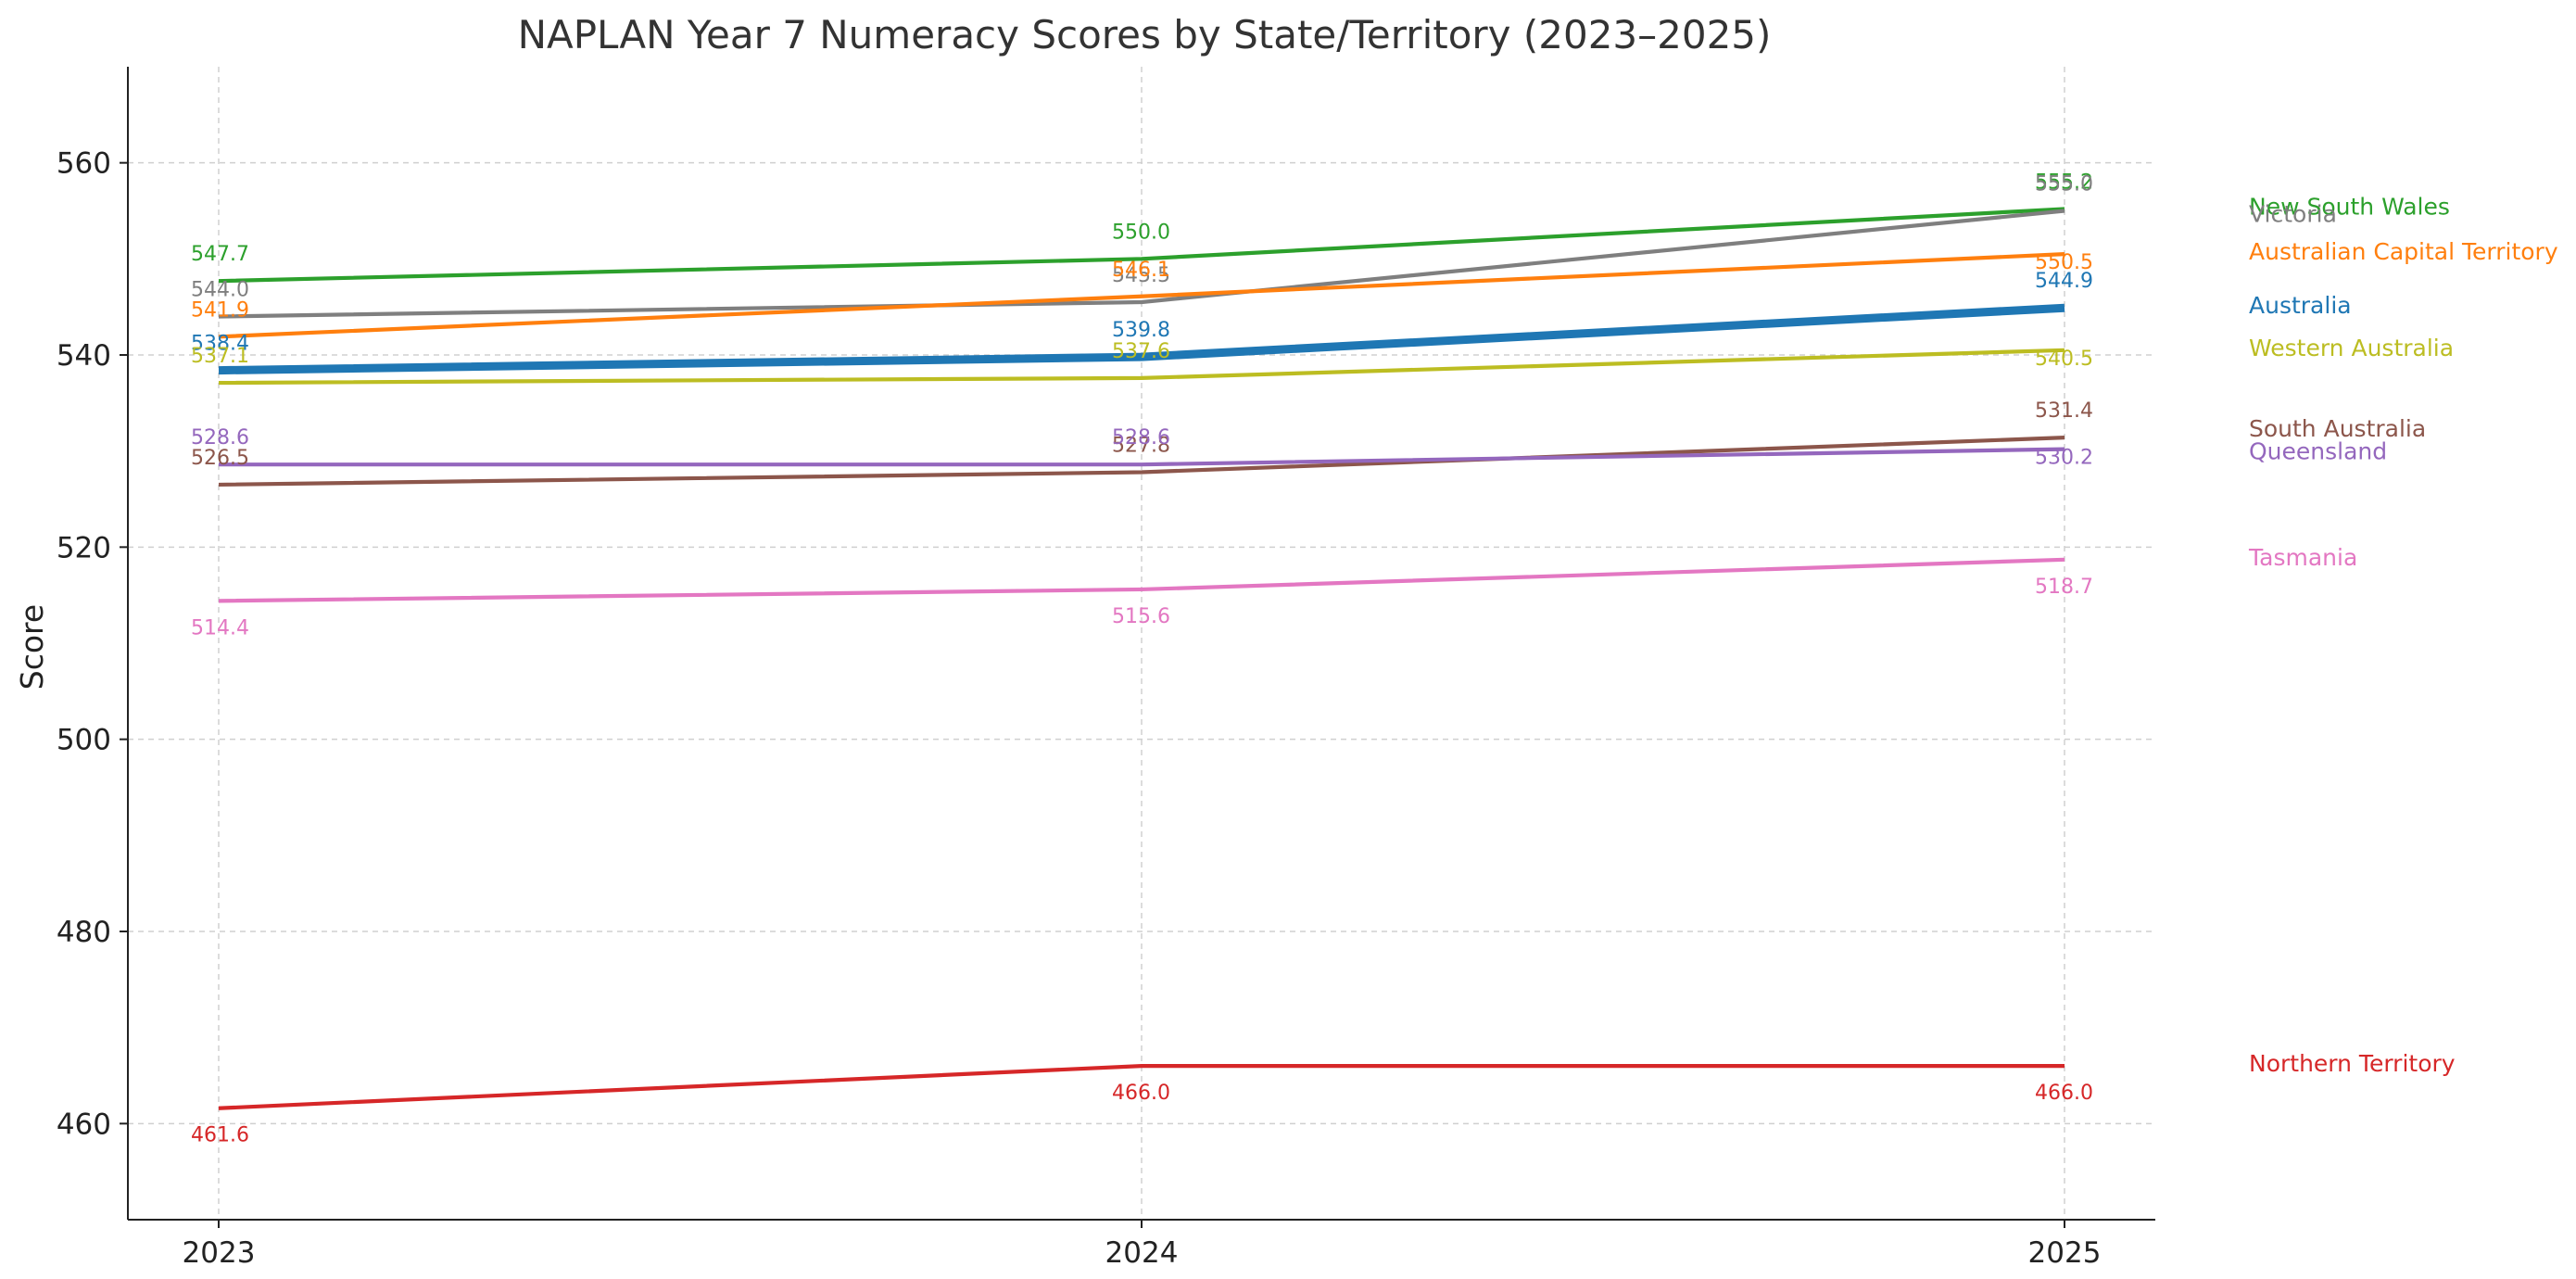  I want to click on data-label-queensland: 530.2, so click(2064, 458).